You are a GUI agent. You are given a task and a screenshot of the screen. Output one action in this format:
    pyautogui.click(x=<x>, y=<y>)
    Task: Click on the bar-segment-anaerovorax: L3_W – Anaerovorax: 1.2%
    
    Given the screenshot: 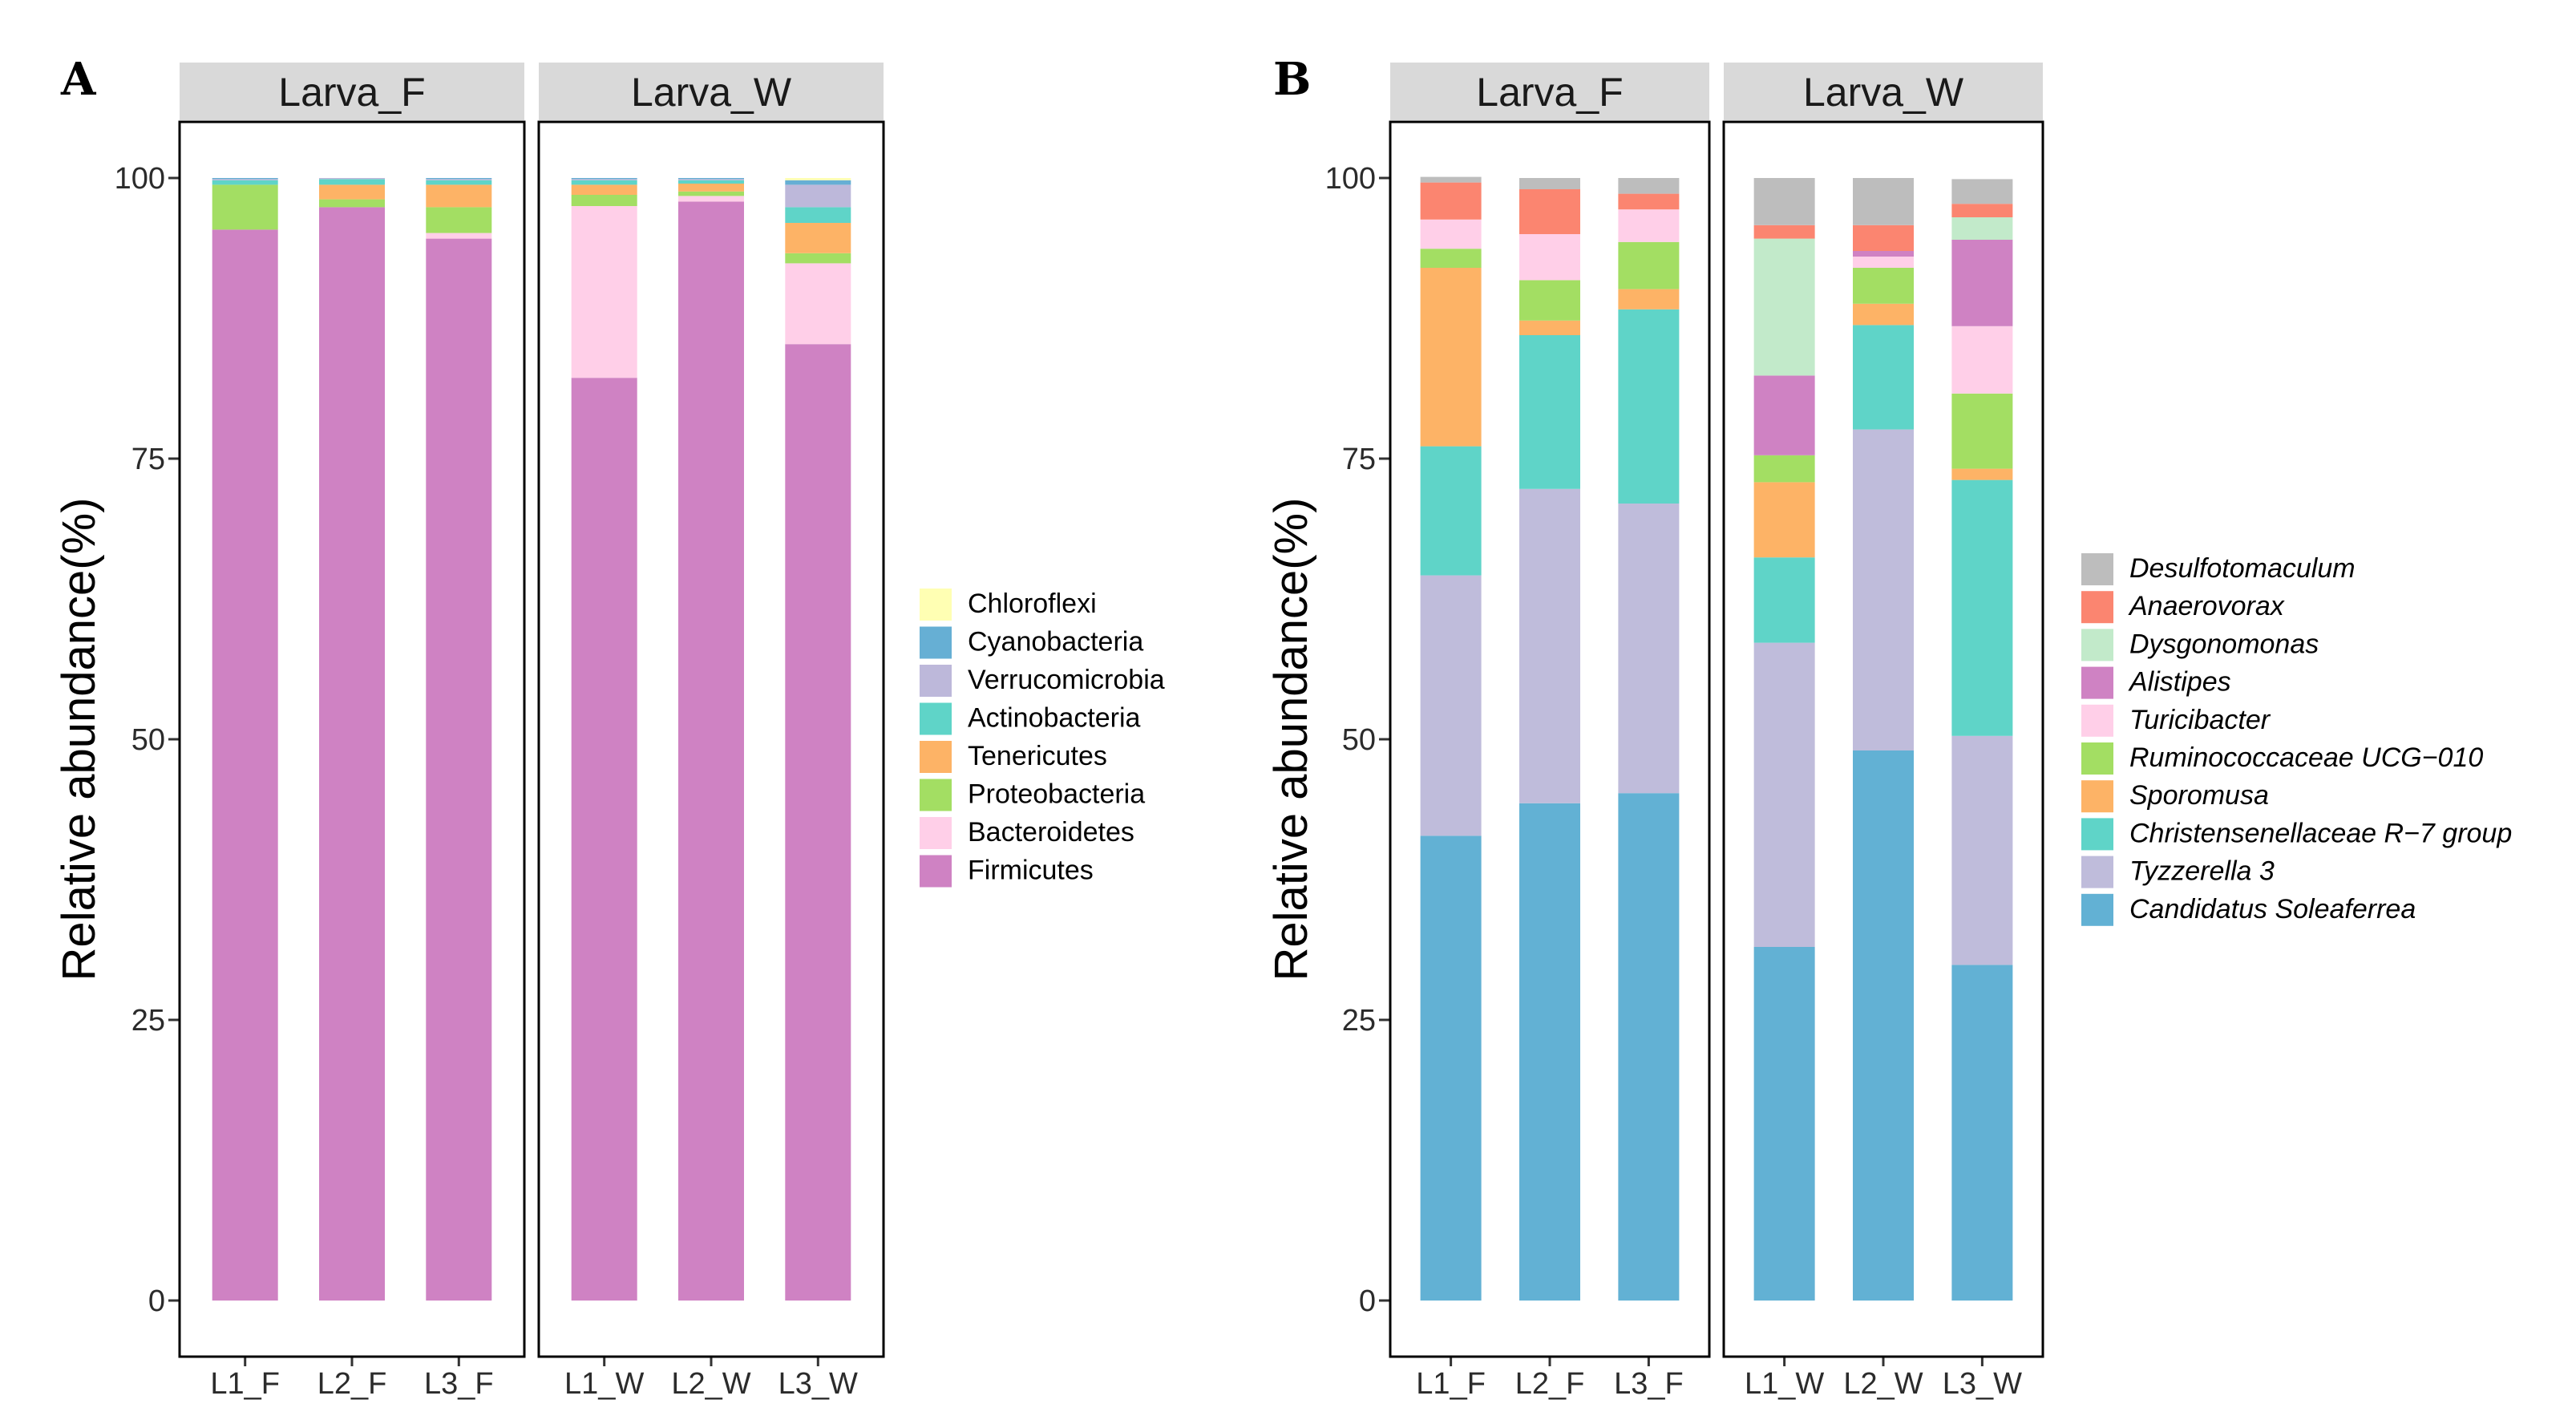 What is the action you would take?
    pyautogui.click(x=1982, y=210)
    